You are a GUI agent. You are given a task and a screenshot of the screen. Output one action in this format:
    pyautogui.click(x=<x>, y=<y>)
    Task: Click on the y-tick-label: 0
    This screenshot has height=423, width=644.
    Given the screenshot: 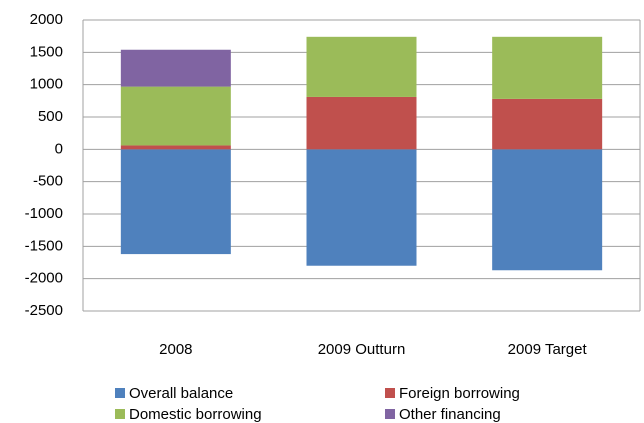 What is the action you would take?
    pyautogui.click(x=59, y=148)
    